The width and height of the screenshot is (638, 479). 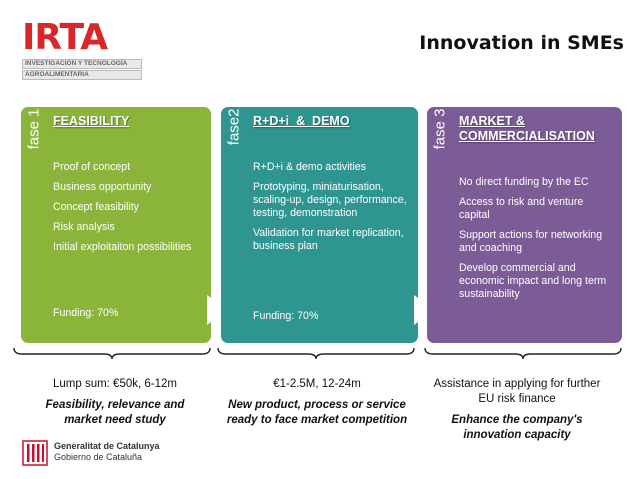 I want to click on phase-1-title: FEASIBILITY, so click(x=91, y=121).